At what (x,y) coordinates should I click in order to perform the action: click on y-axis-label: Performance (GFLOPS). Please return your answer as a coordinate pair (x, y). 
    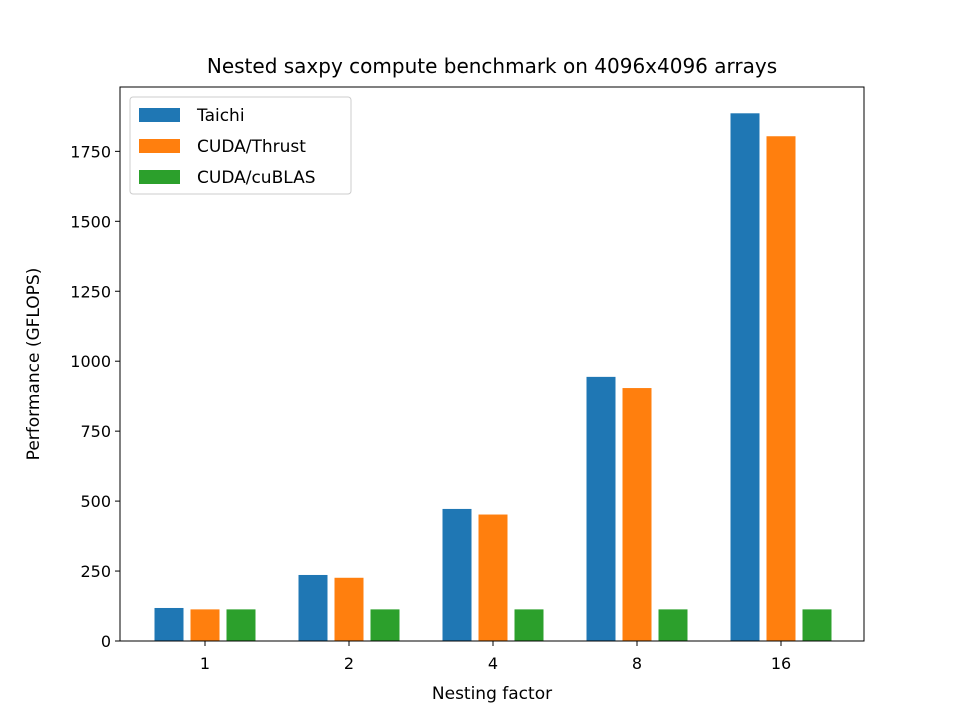
    Looking at the image, I should click on (34, 364).